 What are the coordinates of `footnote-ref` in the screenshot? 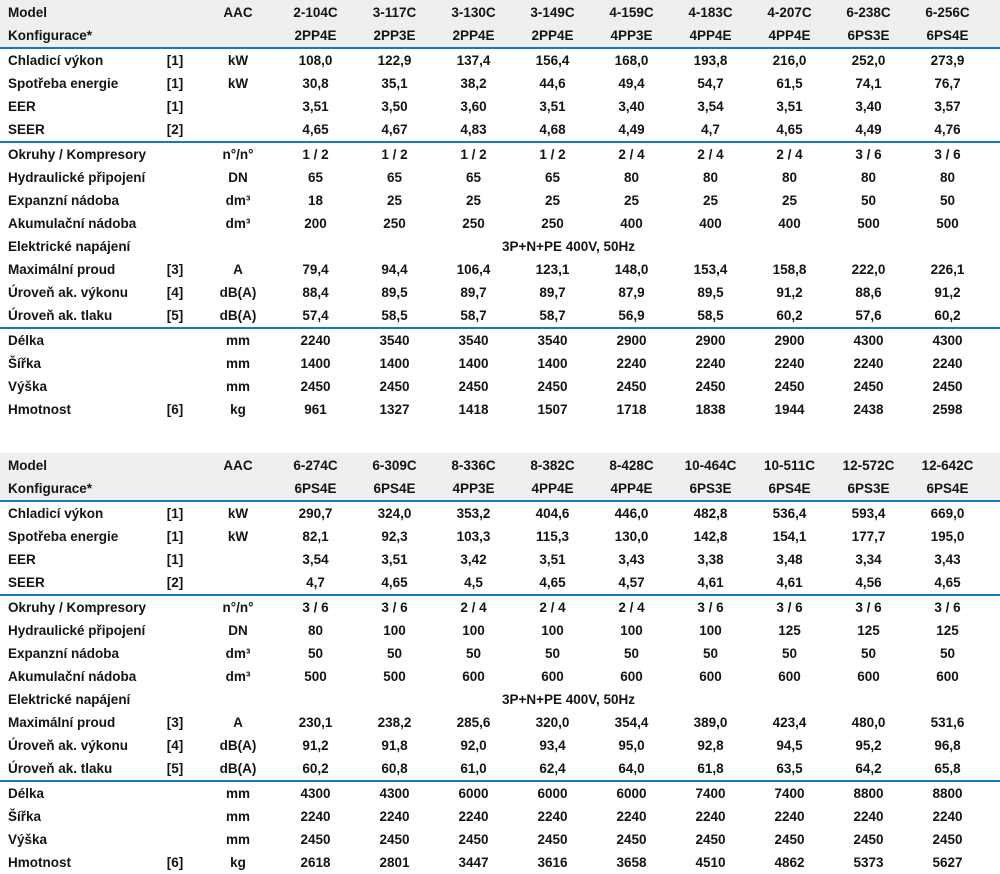 It's located at (175, 363).